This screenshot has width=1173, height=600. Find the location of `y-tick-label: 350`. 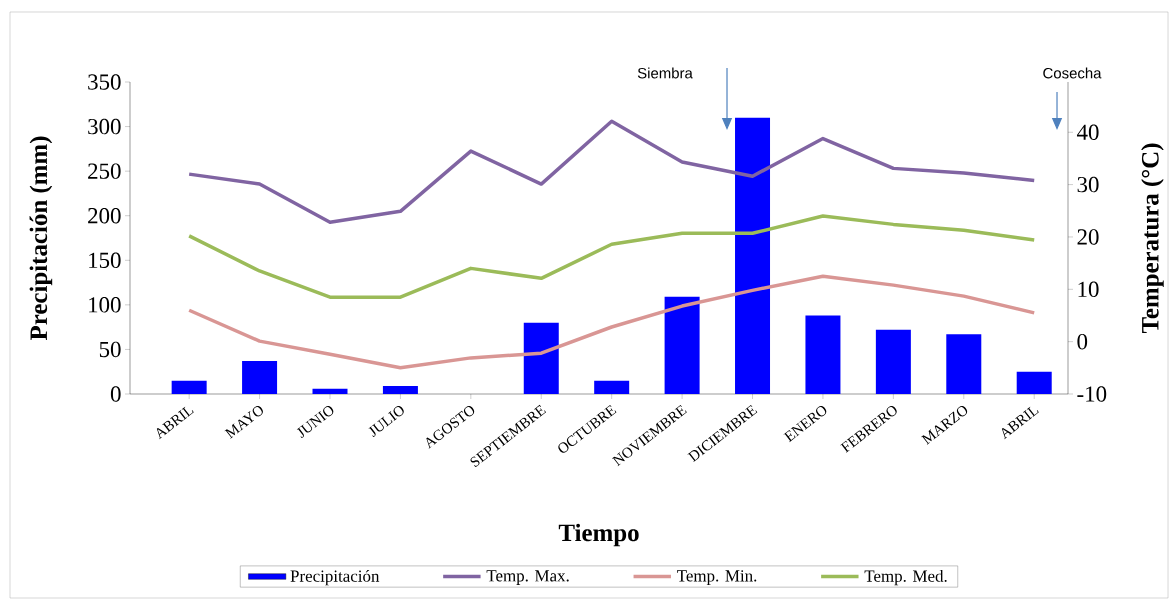

y-tick-label: 350 is located at coordinates (104, 82).